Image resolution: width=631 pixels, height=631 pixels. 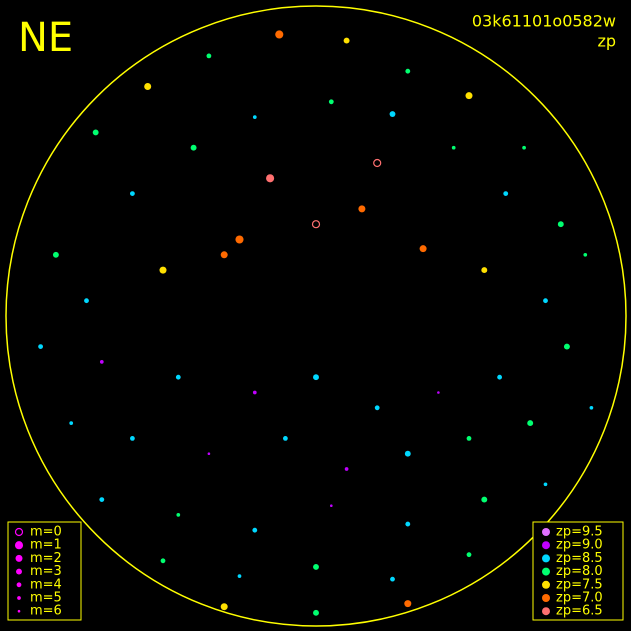 What do you see at coordinates (606, 41) in the screenshot?
I see `color-label: zp` at bounding box center [606, 41].